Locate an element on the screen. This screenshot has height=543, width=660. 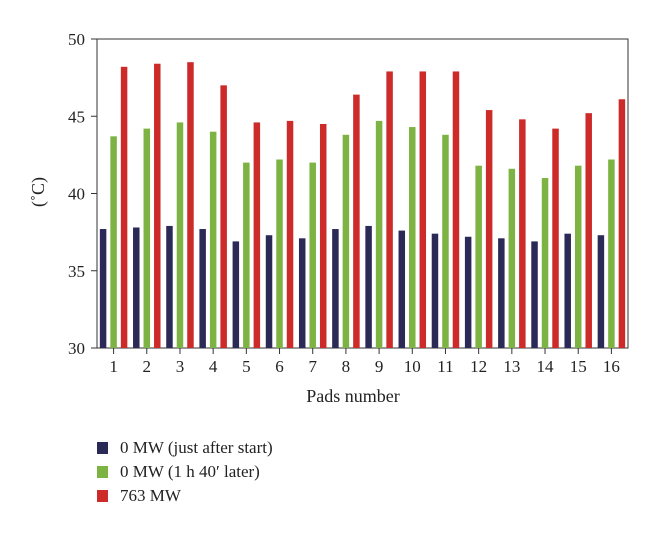
y-tick-label: 30 is located at coordinates (76, 348).